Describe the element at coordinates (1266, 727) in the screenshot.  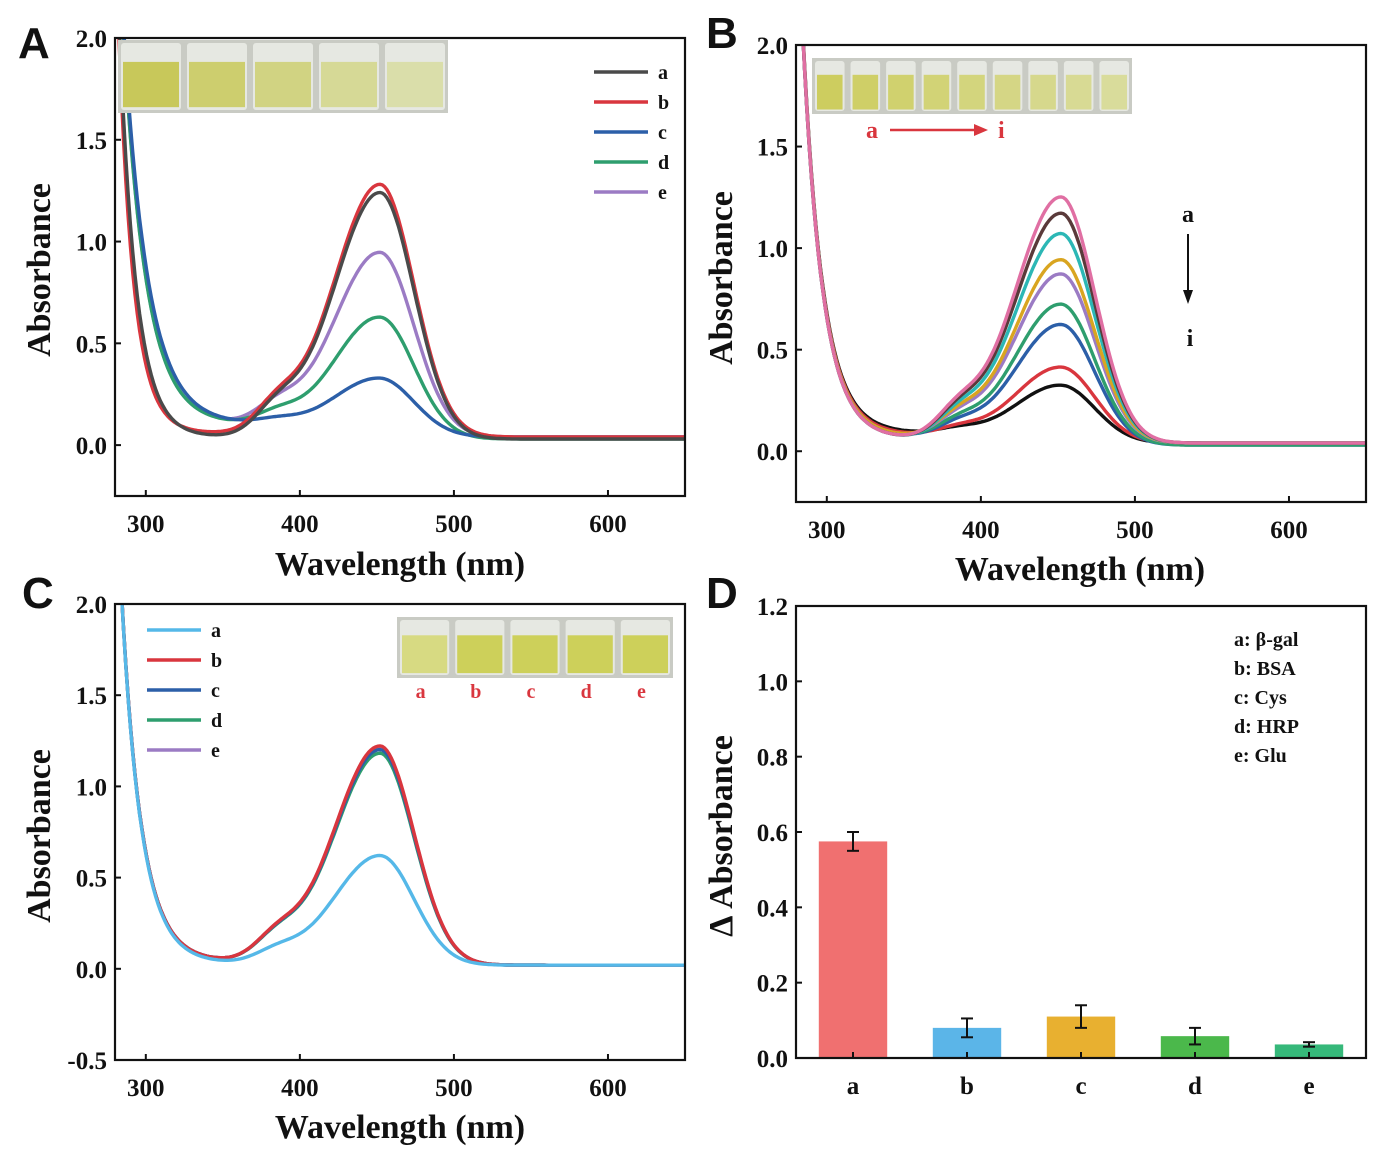
I see `legend-entry: d: HRP` at that location.